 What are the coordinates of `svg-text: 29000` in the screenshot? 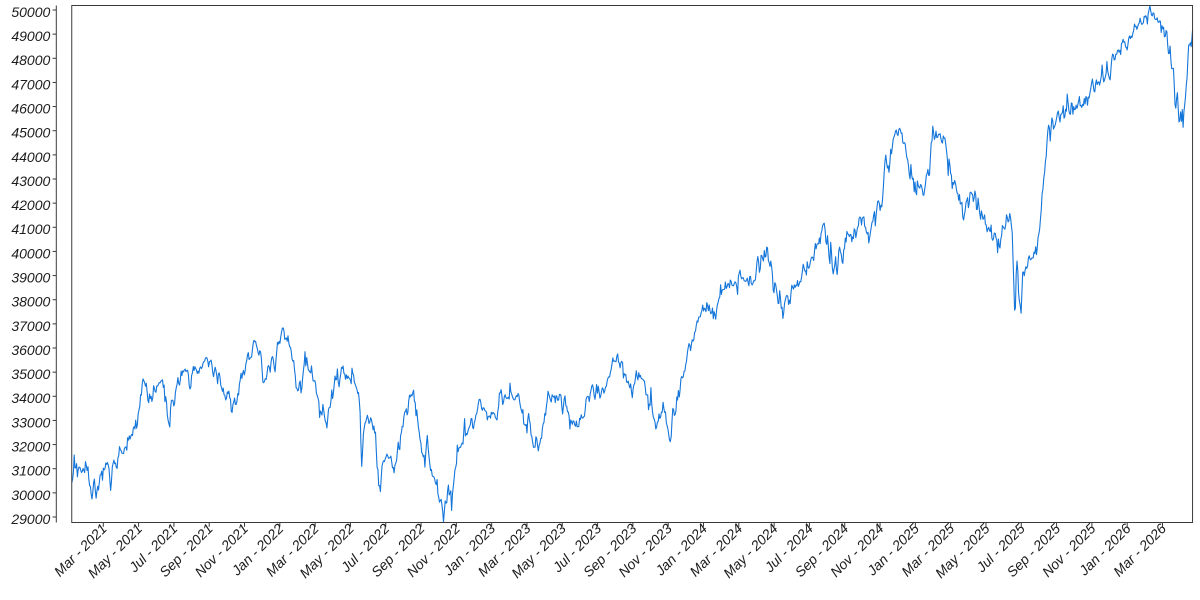 It's located at (30, 519).